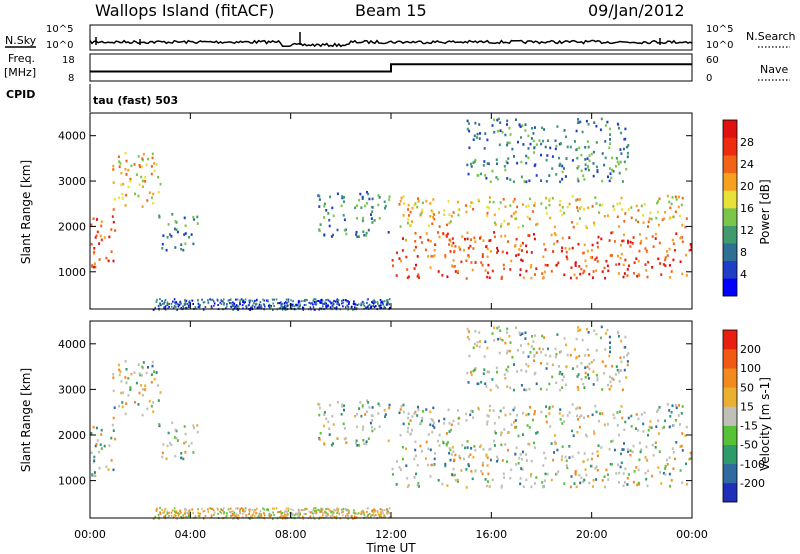 This screenshot has height=554, width=800. Describe the element at coordinates (730, 234) in the screenshot. I see `colorbar-segment` at that location.